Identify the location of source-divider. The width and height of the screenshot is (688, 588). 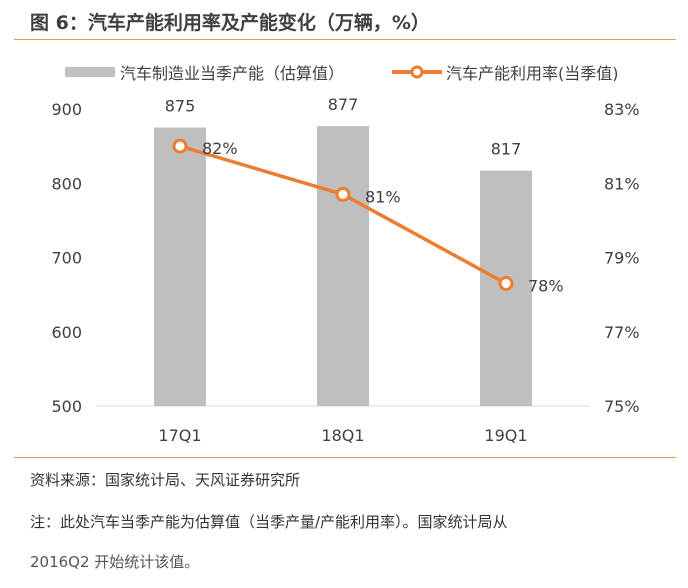
(345, 457).